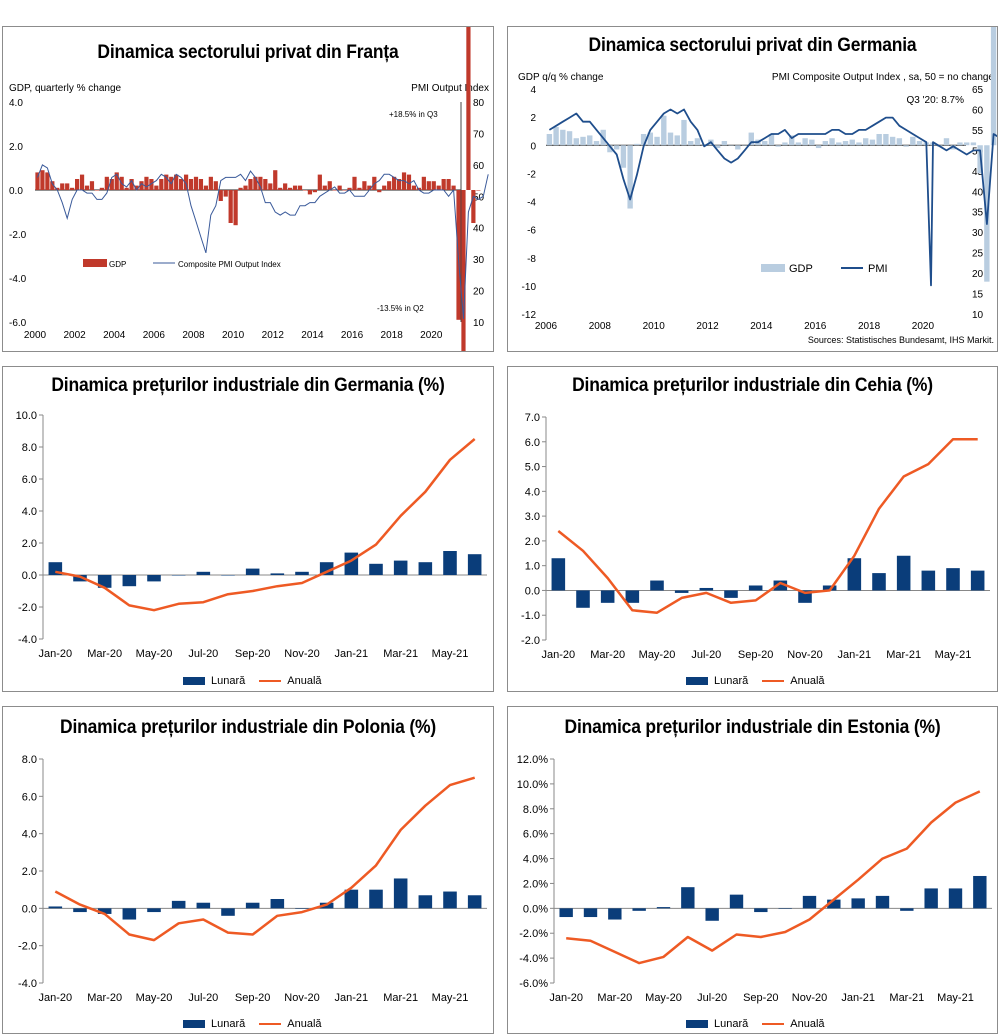 The image size is (1000, 1036). What do you see at coordinates (978, 110) in the screenshot?
I see `y-tick-label-right: 60` at bounding box center [978, 110].